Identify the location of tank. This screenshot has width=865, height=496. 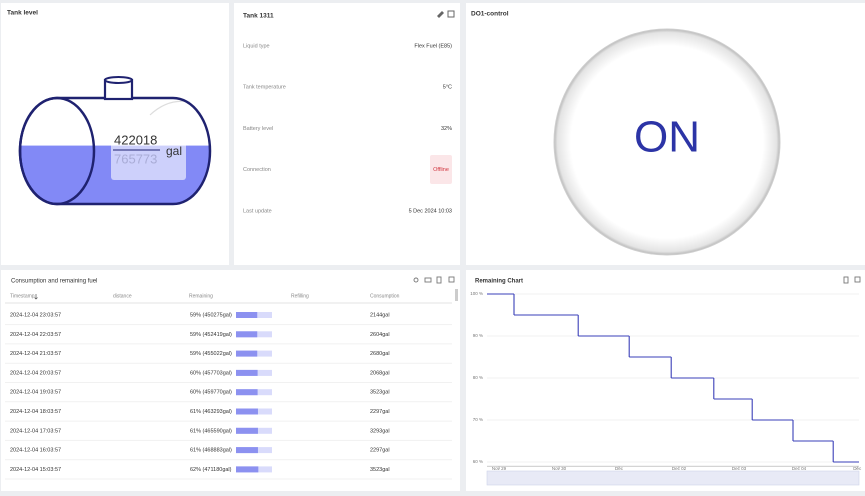
(115, 141).